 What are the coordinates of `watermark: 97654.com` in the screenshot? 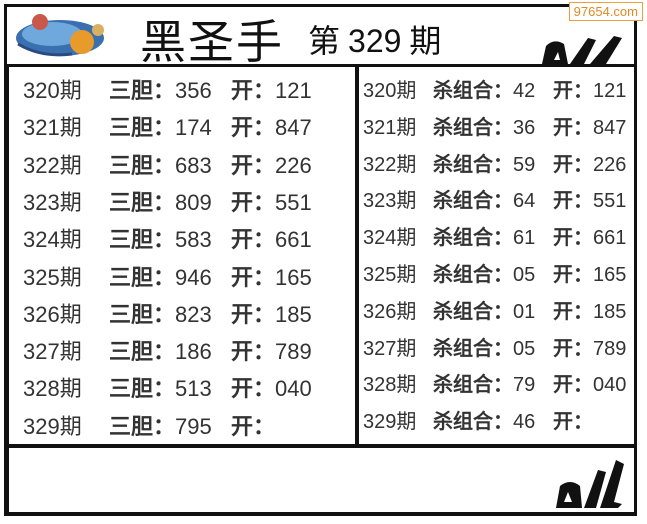 It's located at (605, 11).